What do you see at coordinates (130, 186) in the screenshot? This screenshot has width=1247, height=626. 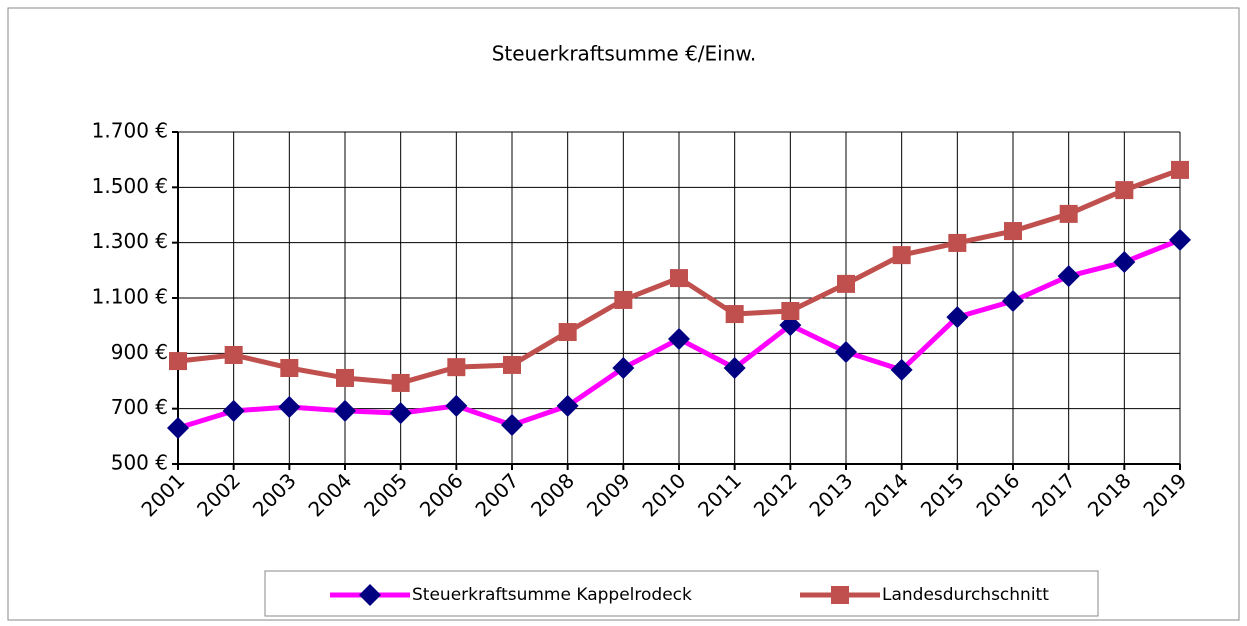 I see `y-tick-label: 1.500 €` at bounding box center [130, 186].